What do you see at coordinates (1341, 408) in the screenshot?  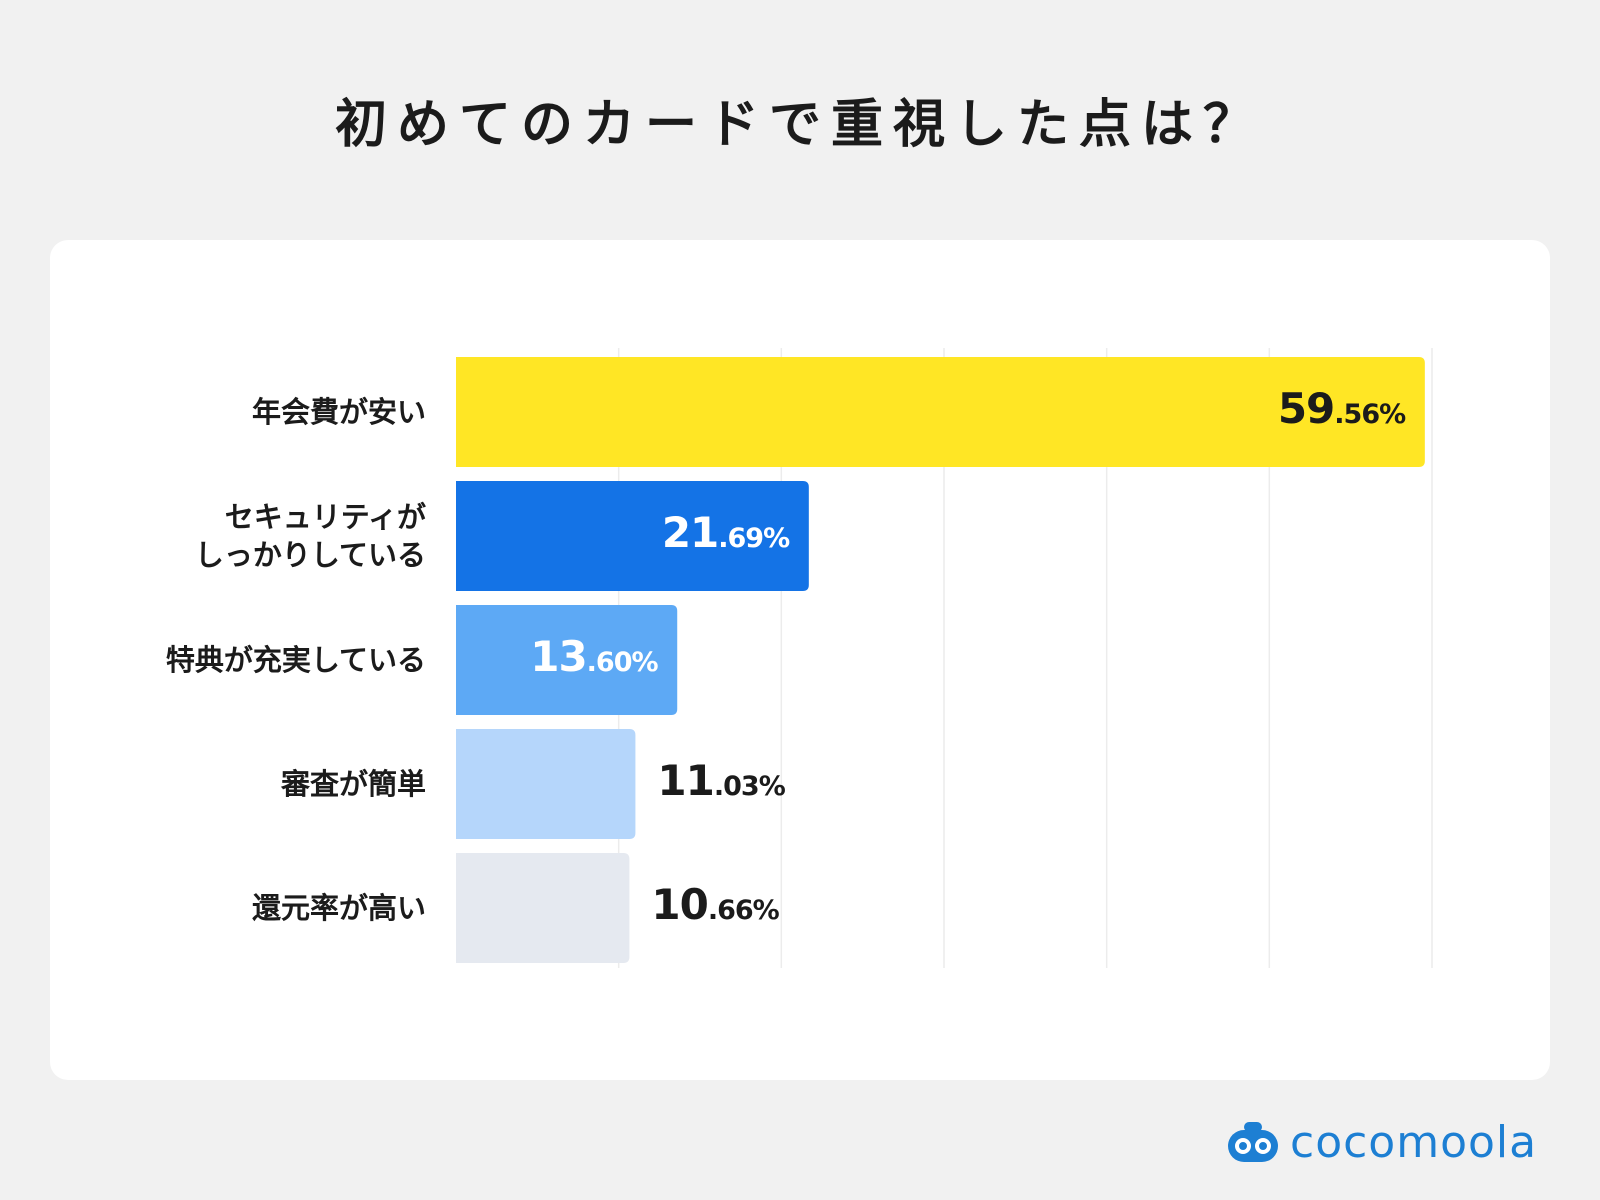 I see `value-label: 59.56%` at bounding box center [1341, 408].